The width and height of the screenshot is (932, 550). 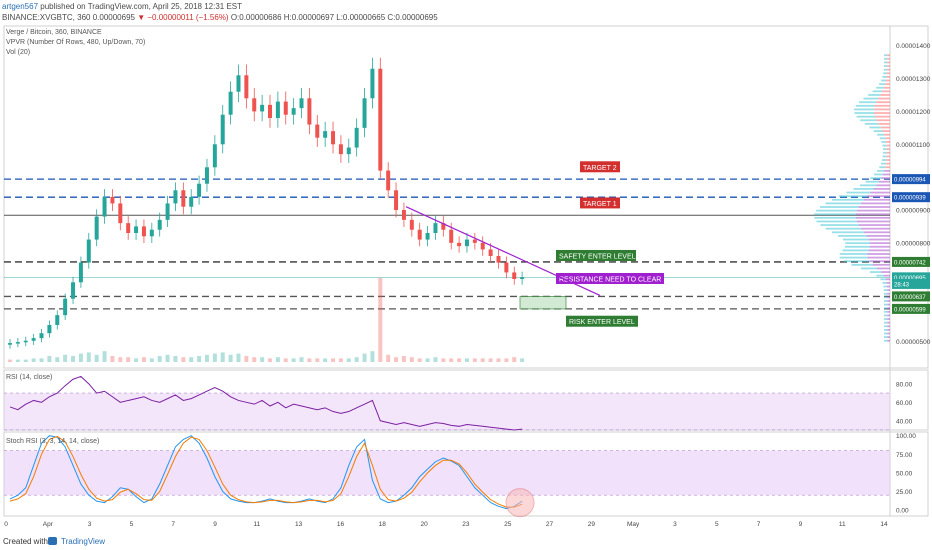 I want to click on x-tick-label: 7, so click(x=173, y=524).